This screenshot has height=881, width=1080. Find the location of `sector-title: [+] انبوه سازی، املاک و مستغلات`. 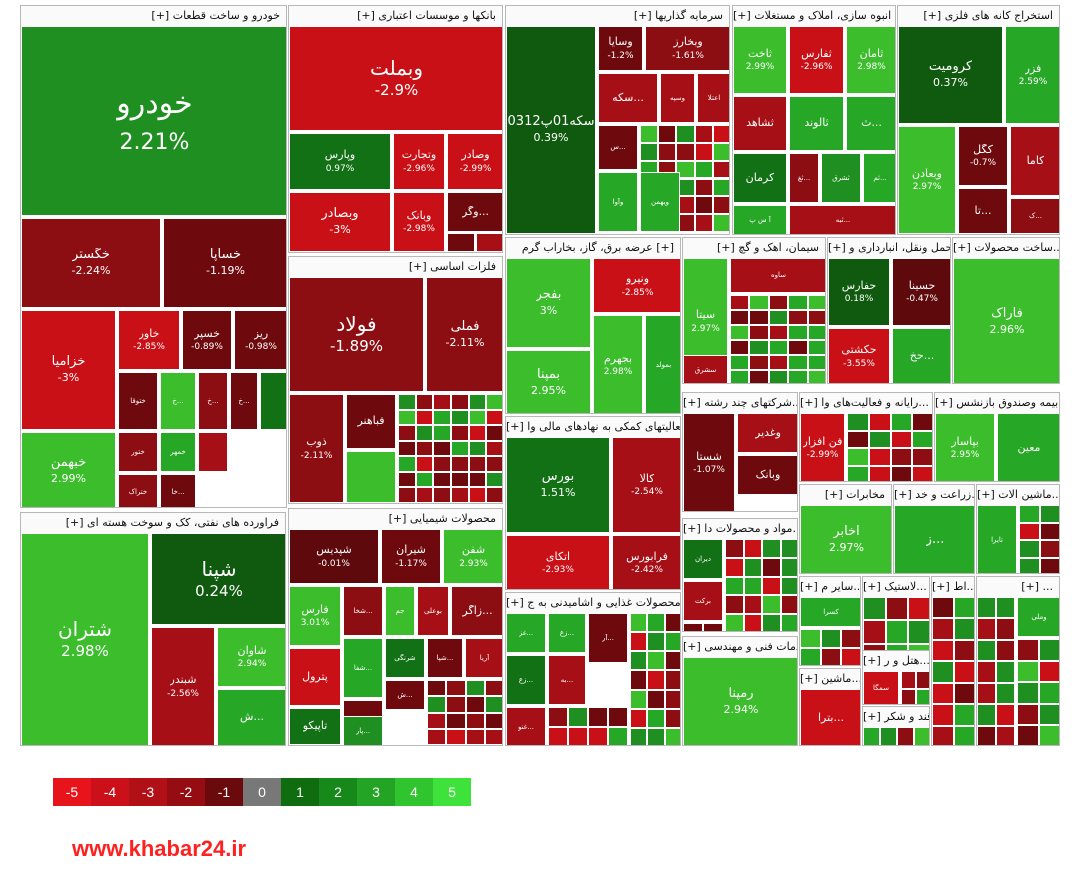

sector-title: [+] انبوه سازی، املاک و مستغلات is located at coordinates (814, 16).